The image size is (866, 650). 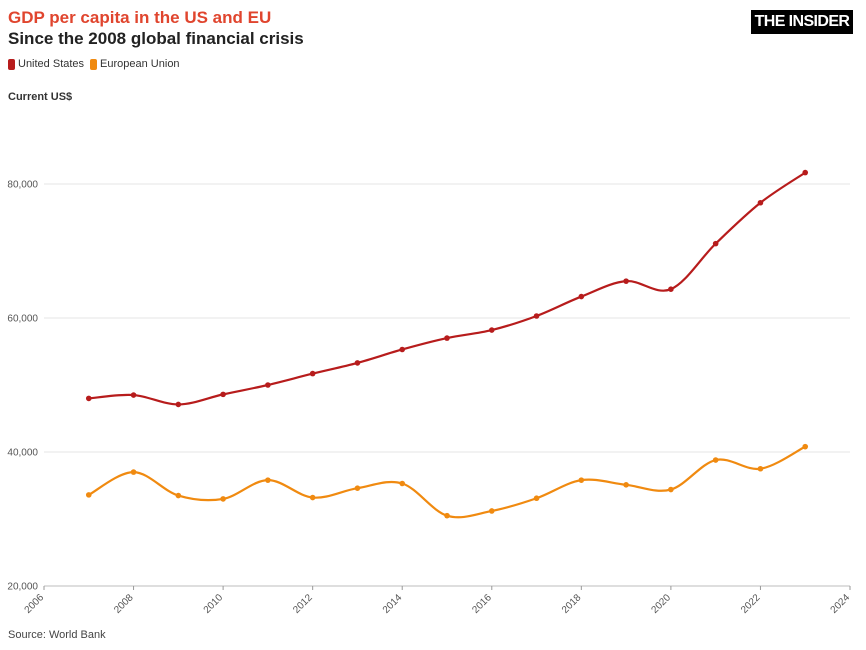 I want to click on source-note: Source: World Bank, so click(x=57, y=635).